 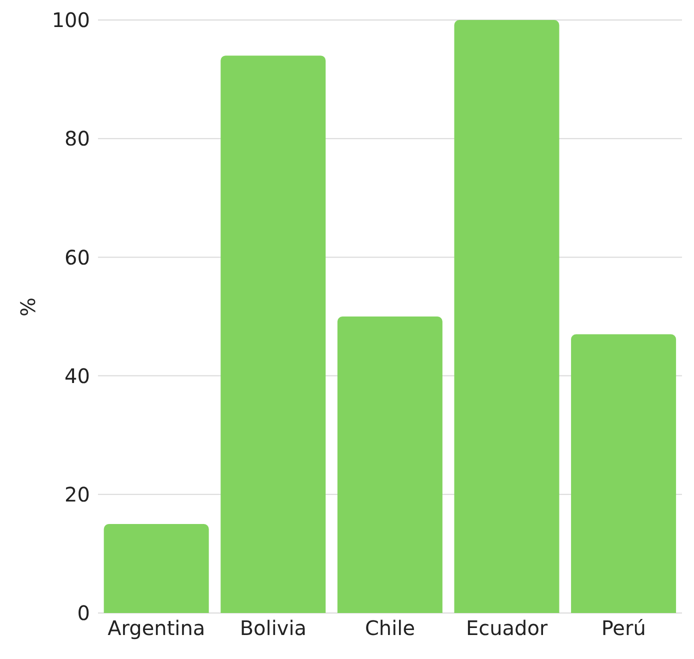 I want to click on y-tick-label: 0, so click(x=83, y=613).